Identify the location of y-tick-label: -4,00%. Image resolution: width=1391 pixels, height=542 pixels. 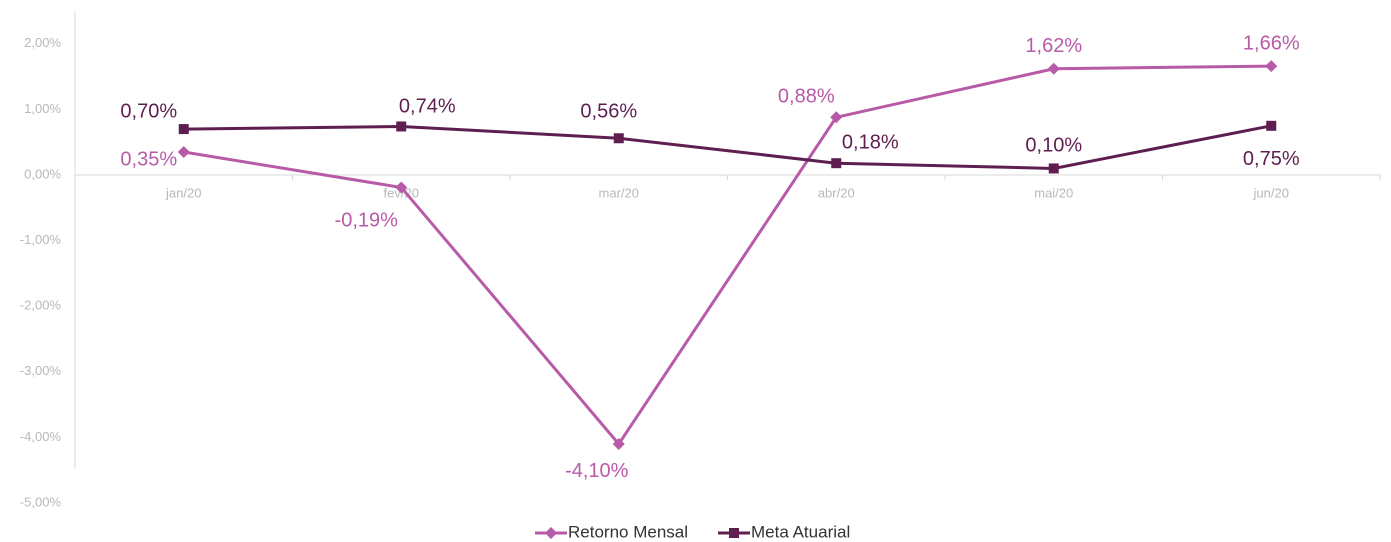
(41, 436).